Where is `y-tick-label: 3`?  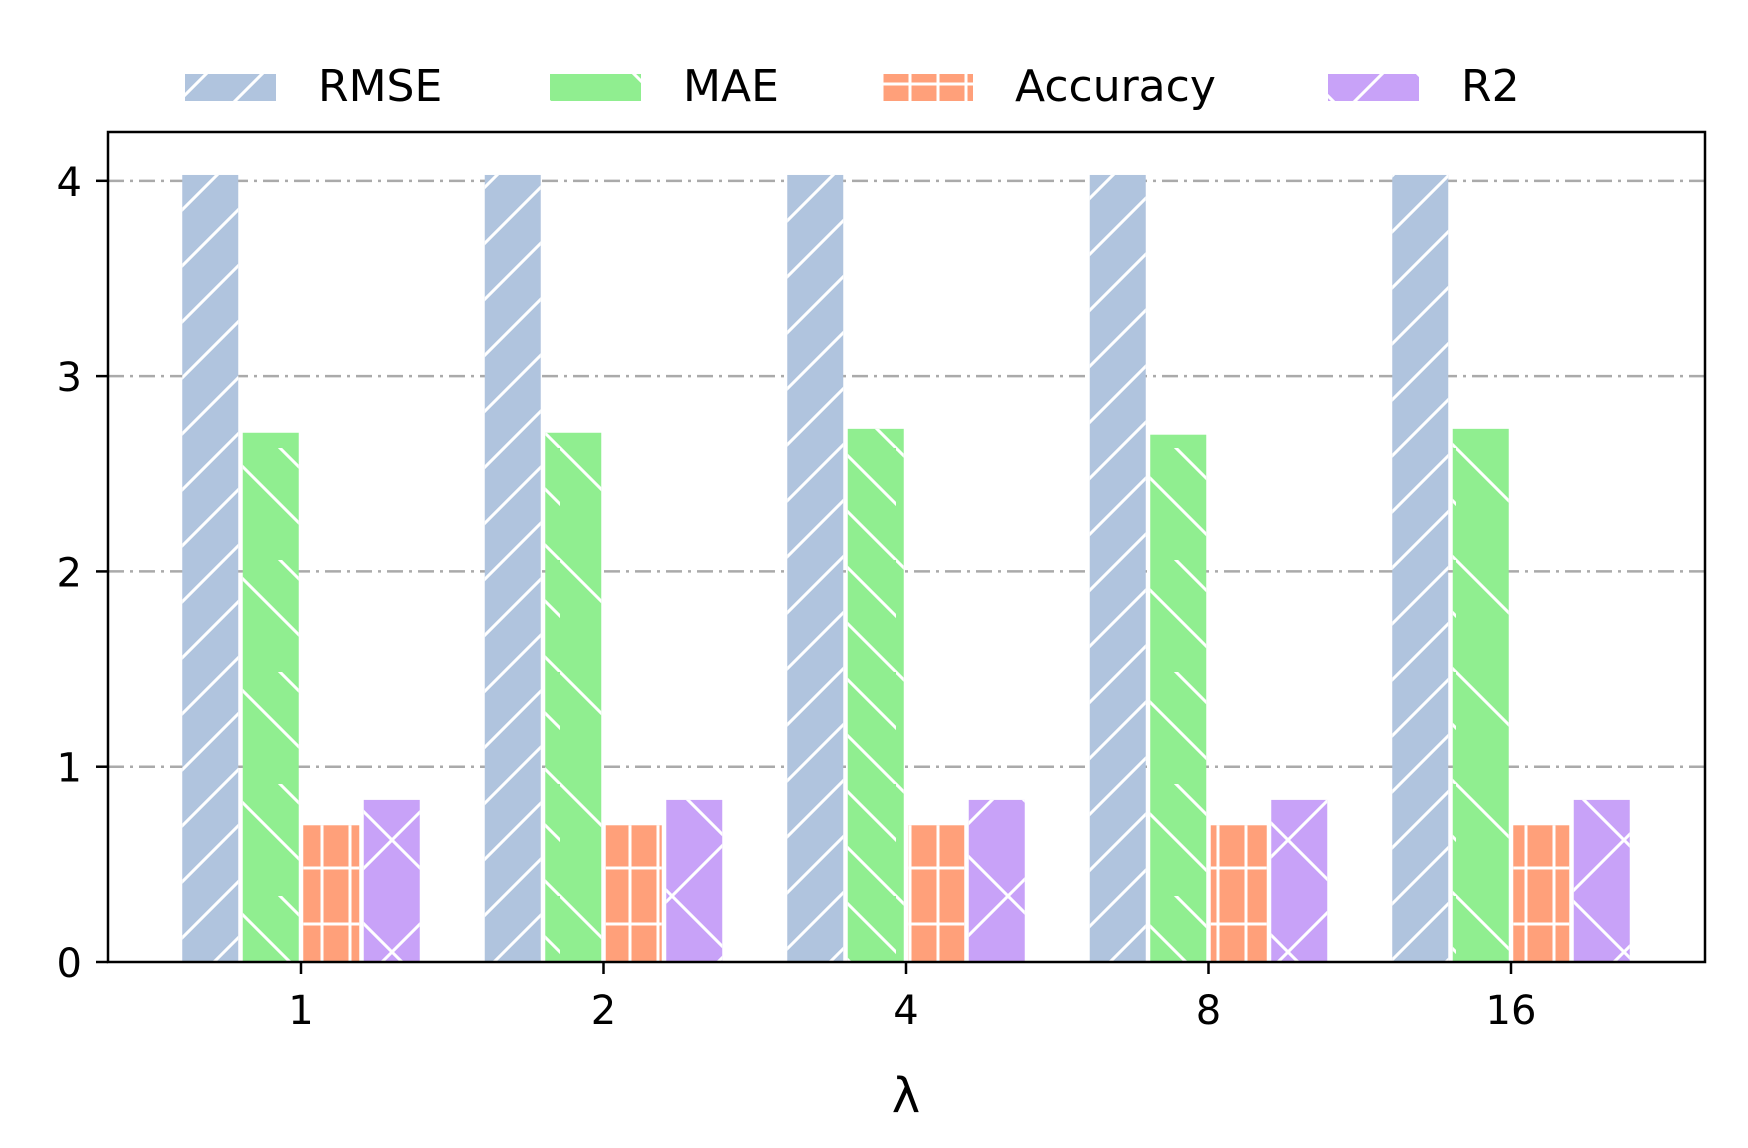 y-tick-label: 3 is located at coordinates (69, 378).